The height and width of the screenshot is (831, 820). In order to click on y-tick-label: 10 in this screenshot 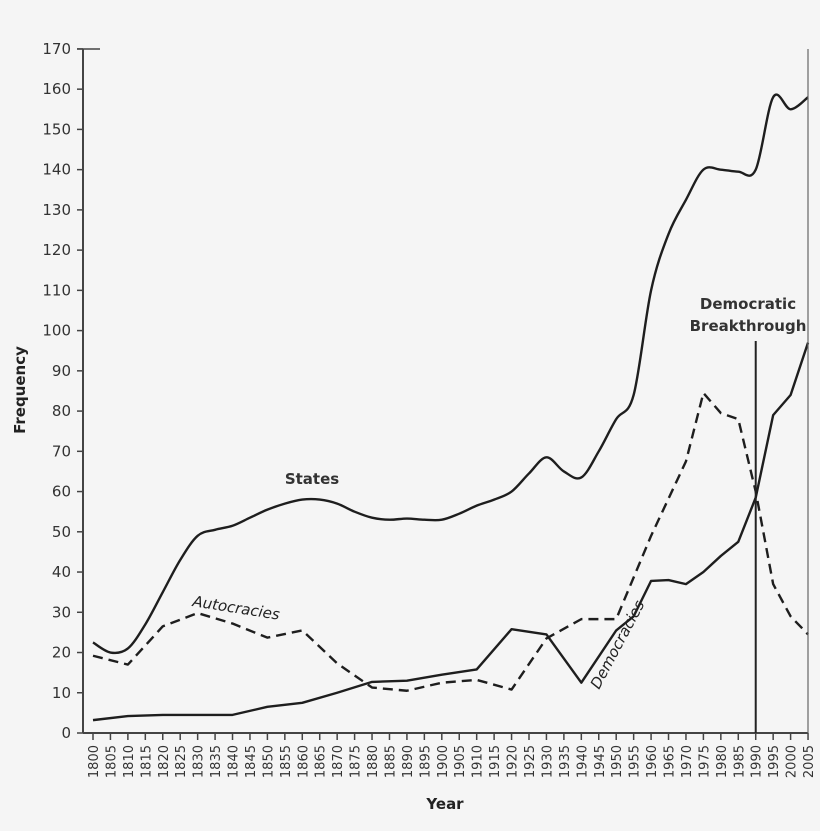, I will do `click(61, 693)`.